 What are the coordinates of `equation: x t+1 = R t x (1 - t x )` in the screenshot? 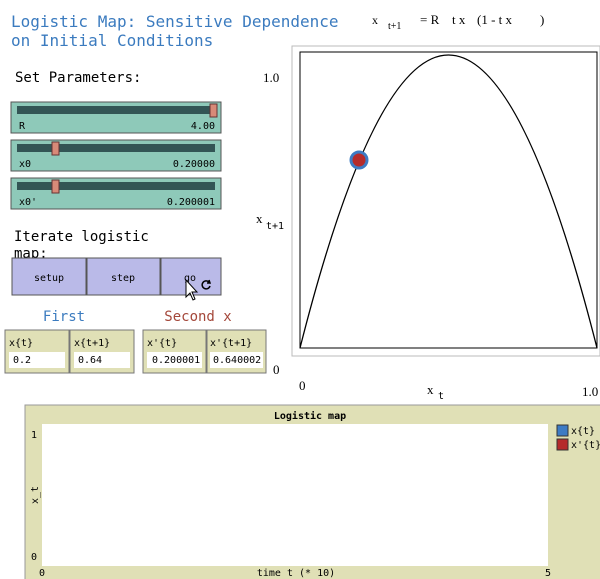 It's located at (458, 22).